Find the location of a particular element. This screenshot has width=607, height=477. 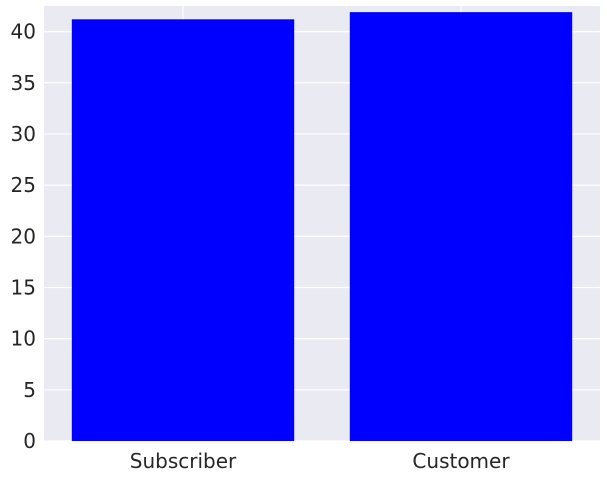

x-tick-label: Subscriber is located at coordinates (183, 461).